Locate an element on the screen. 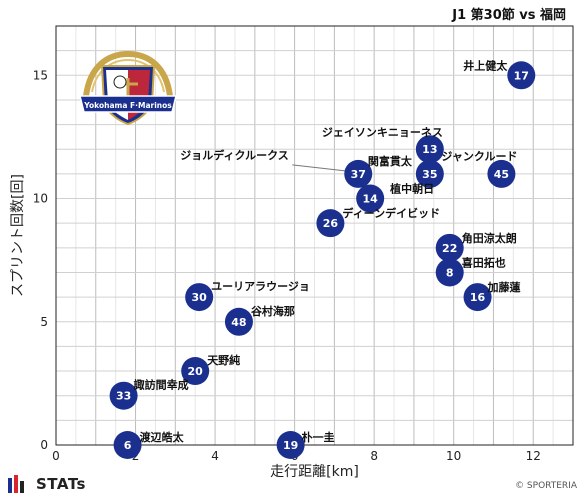 The width and height of the screenshot is (583, 496). logo-text: Yokohama F·Marinos is located at coordinates (127, 105).